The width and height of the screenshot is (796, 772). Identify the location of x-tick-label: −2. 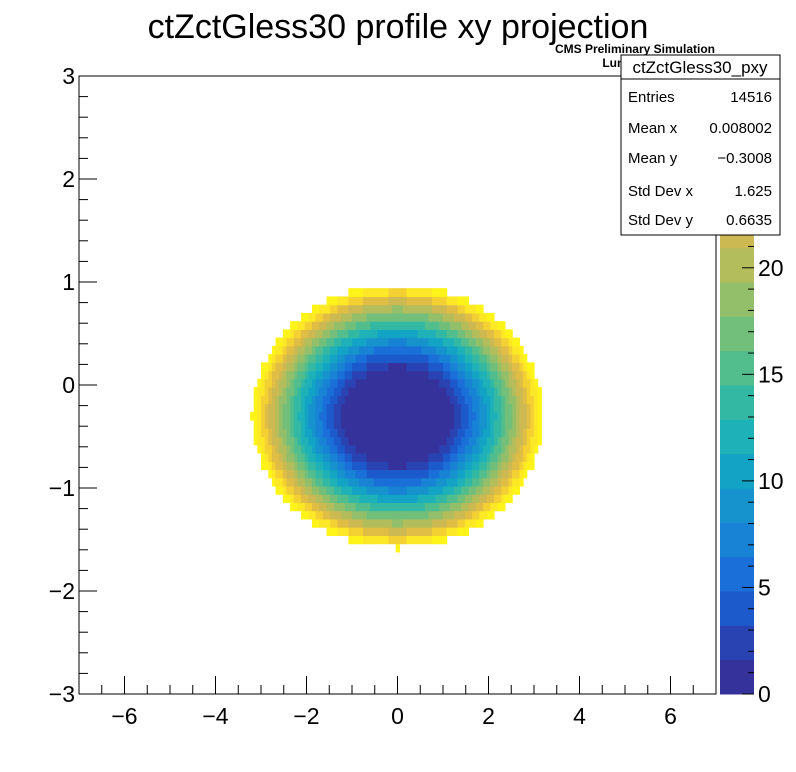
(306, 716).